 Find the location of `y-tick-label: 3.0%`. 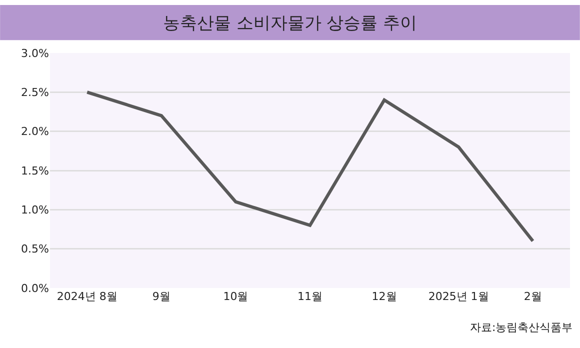

y-tick-label: 3.0% is located at coordinates (35, 53).